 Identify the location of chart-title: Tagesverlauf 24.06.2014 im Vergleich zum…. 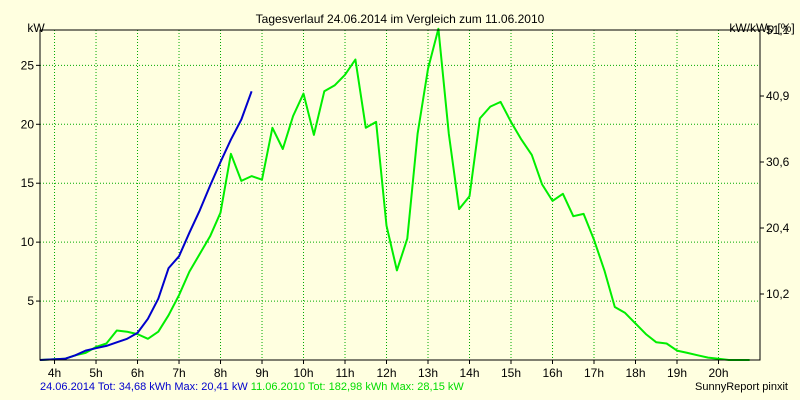
(400, 19).